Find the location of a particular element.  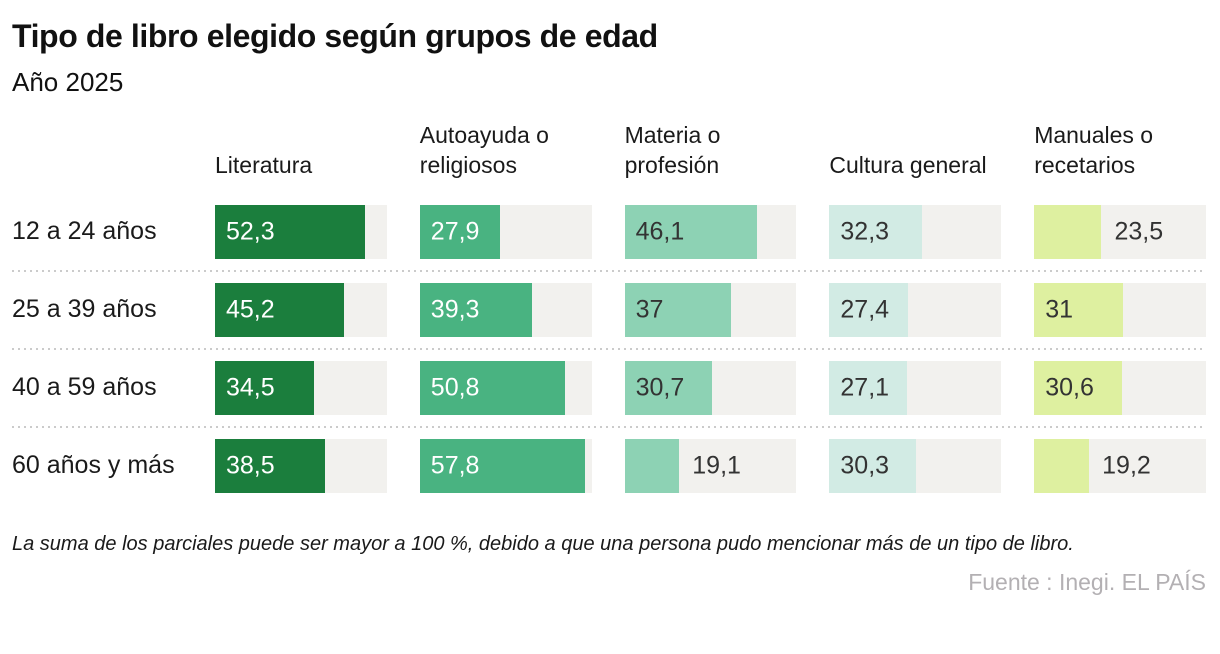

bar-track: 30,3 is located at coordinates (915, 465).